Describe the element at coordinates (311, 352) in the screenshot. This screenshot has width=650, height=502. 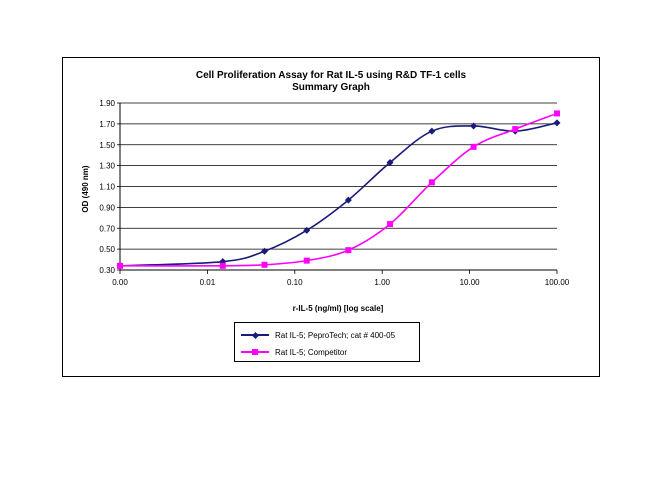
I see `legend-label-series-2: Rat IL-5; Competitor` at that location.